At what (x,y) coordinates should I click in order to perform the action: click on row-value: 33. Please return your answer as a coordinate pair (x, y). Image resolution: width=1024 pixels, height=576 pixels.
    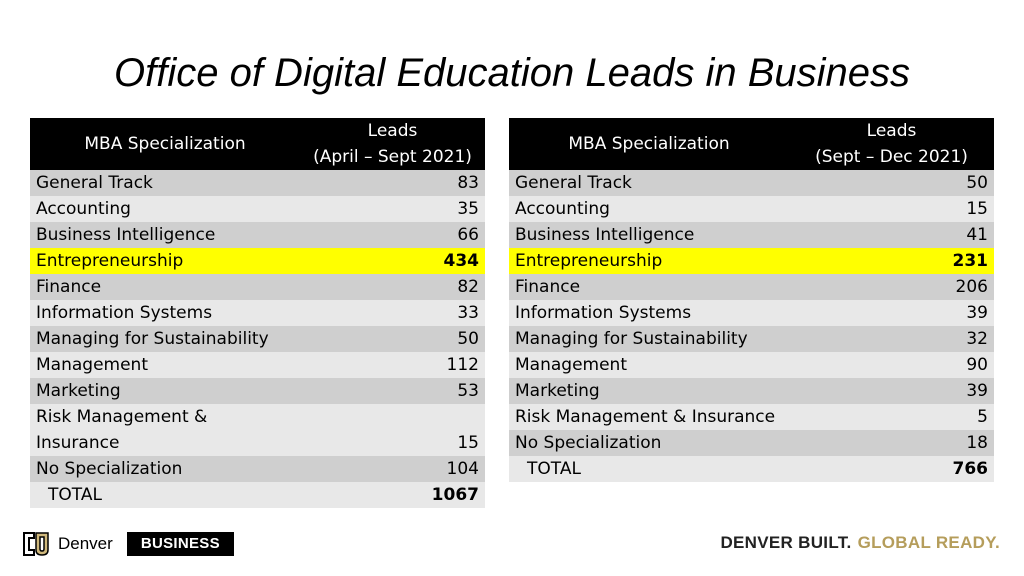
    Looking at the image, I should click on (392, 313).